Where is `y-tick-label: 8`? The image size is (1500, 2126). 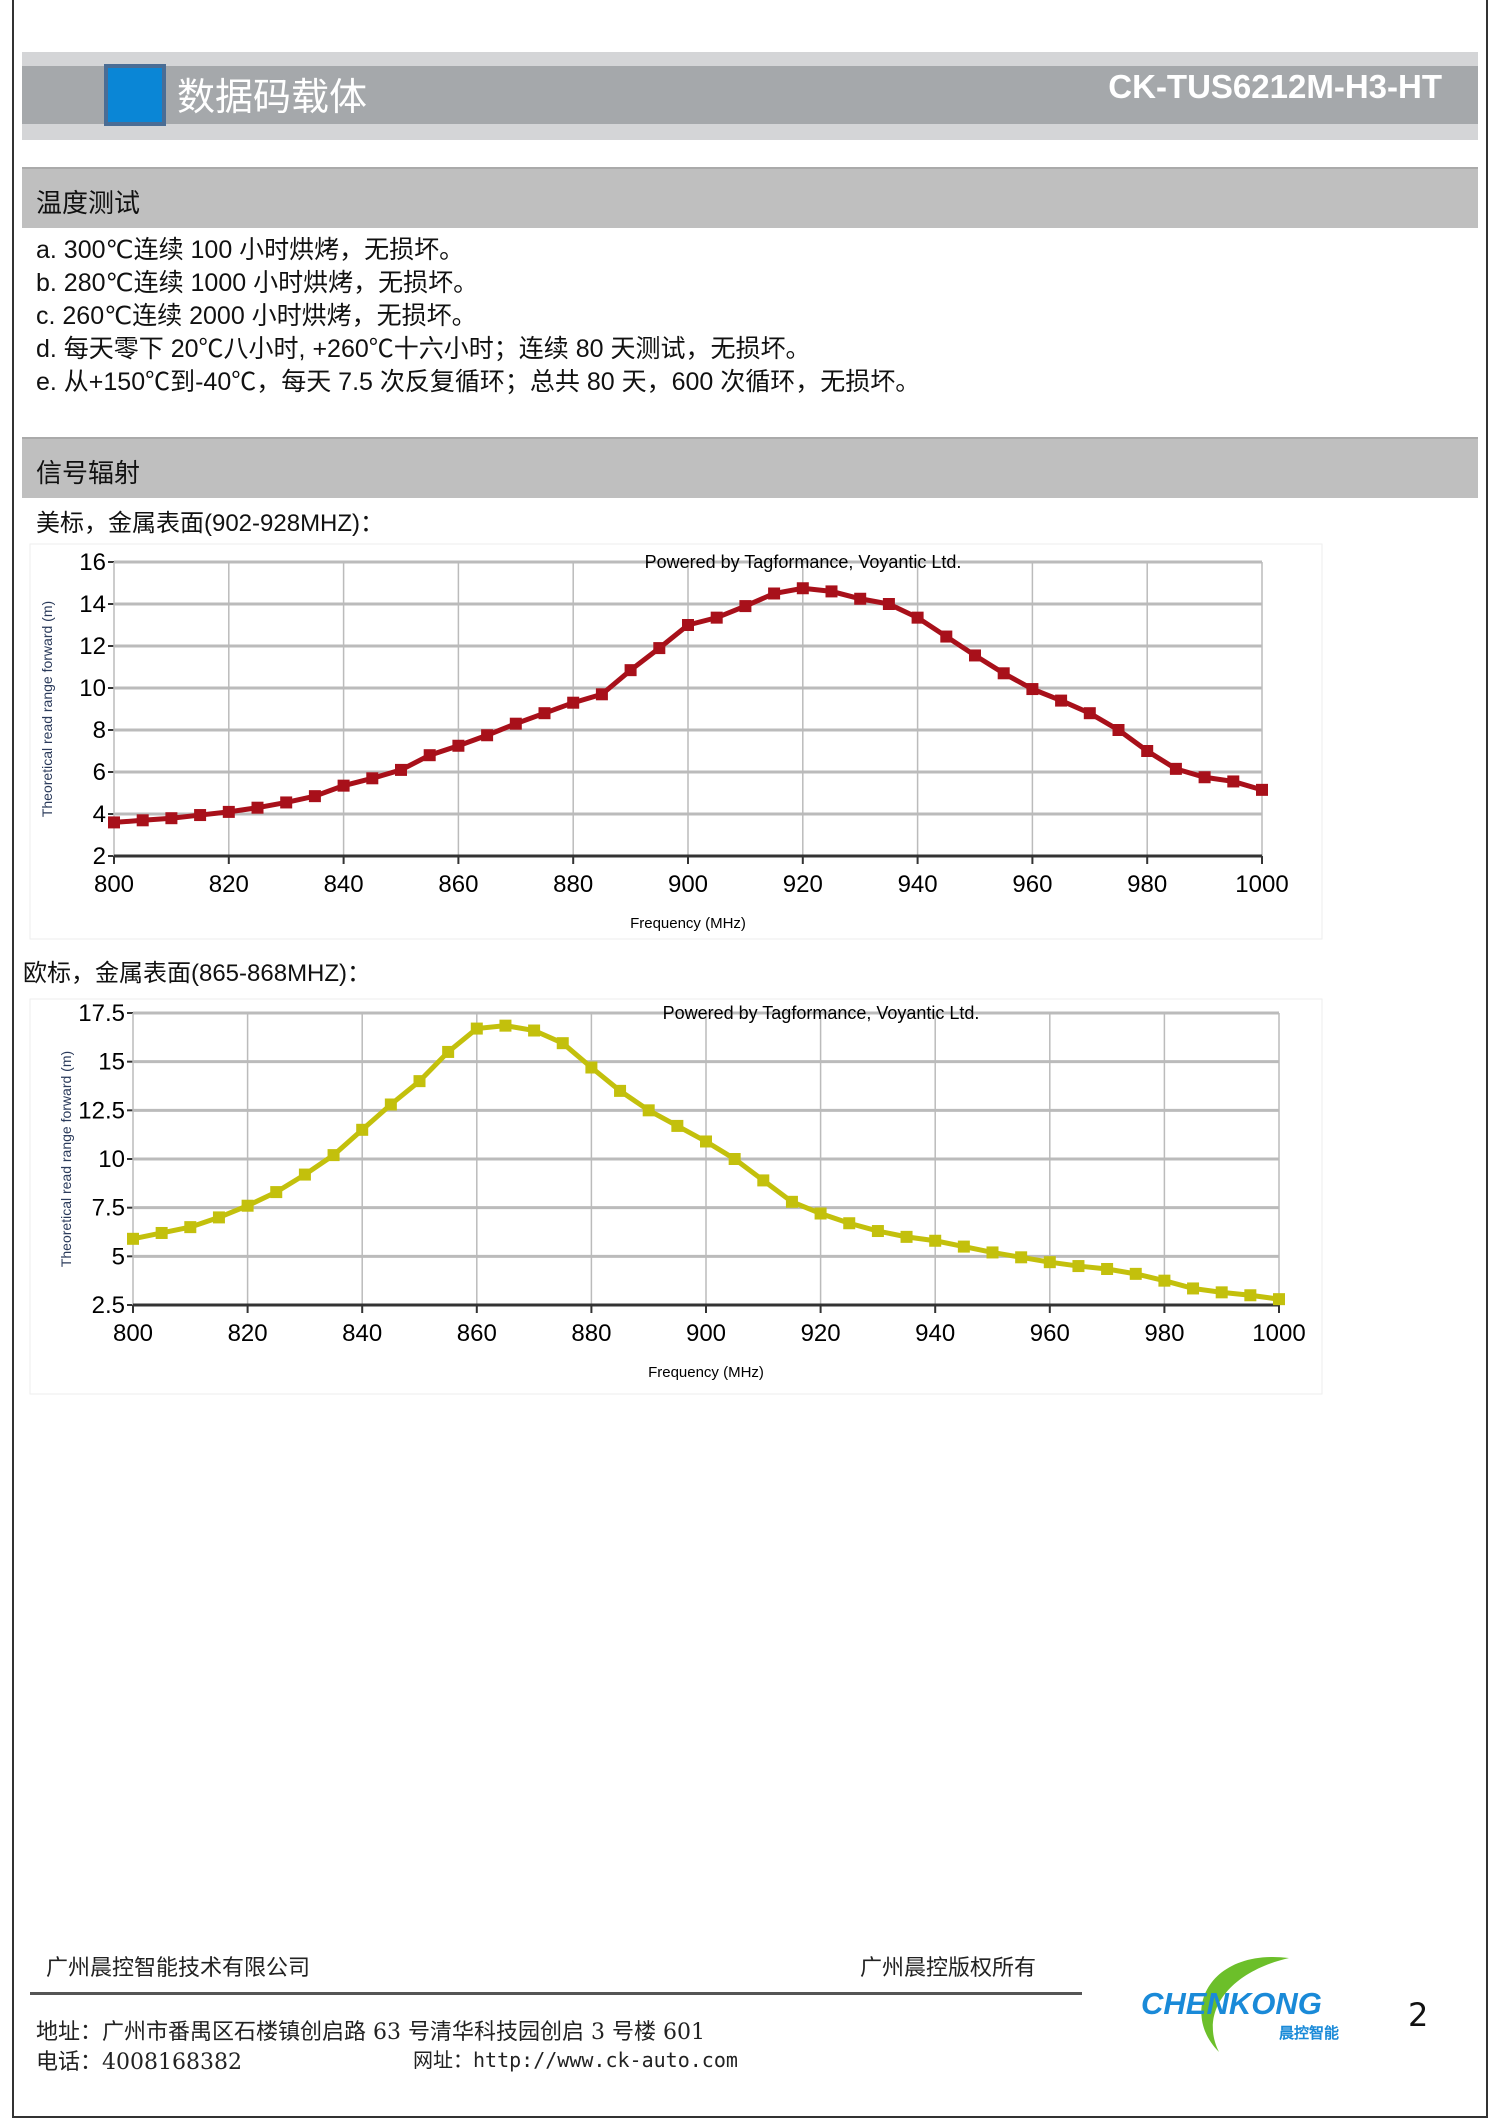
y-tick-label: 8 is located at coordinates (99, 730).